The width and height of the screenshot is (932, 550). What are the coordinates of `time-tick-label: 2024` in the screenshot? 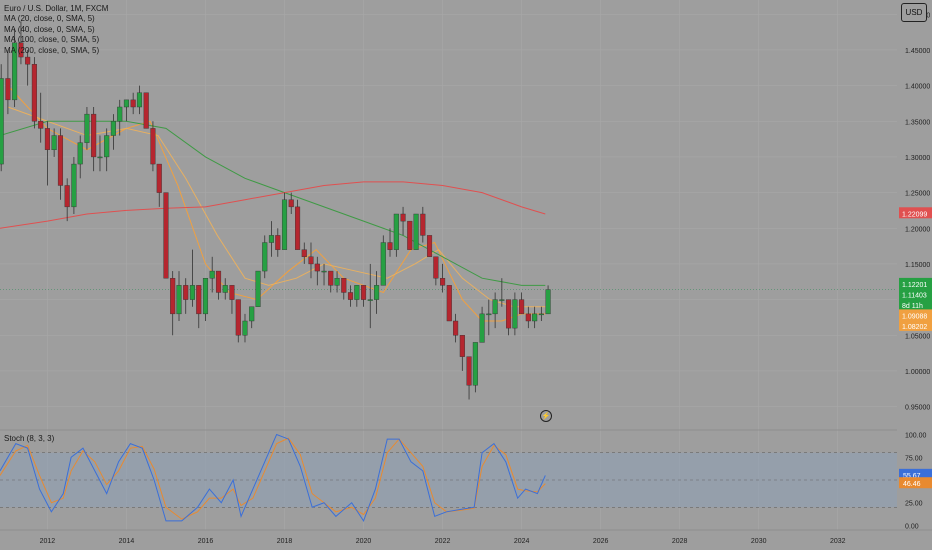 It's located at (522, 541).